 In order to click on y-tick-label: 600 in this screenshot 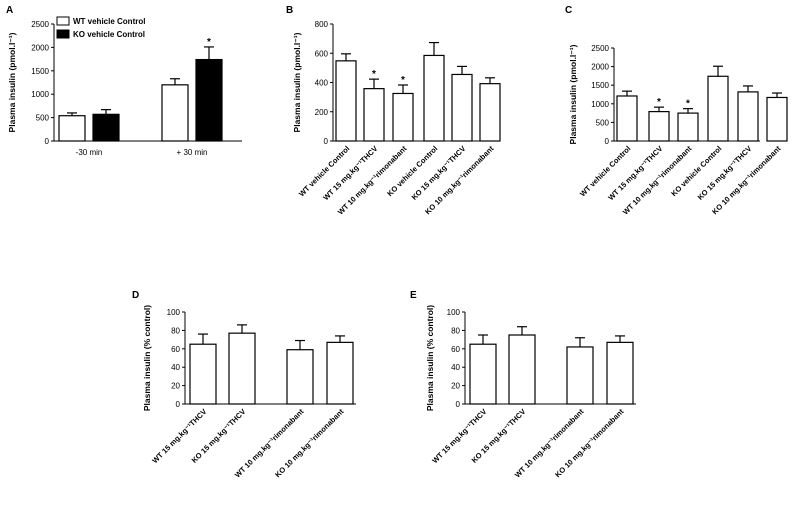, I will do `click(322, 53)`.